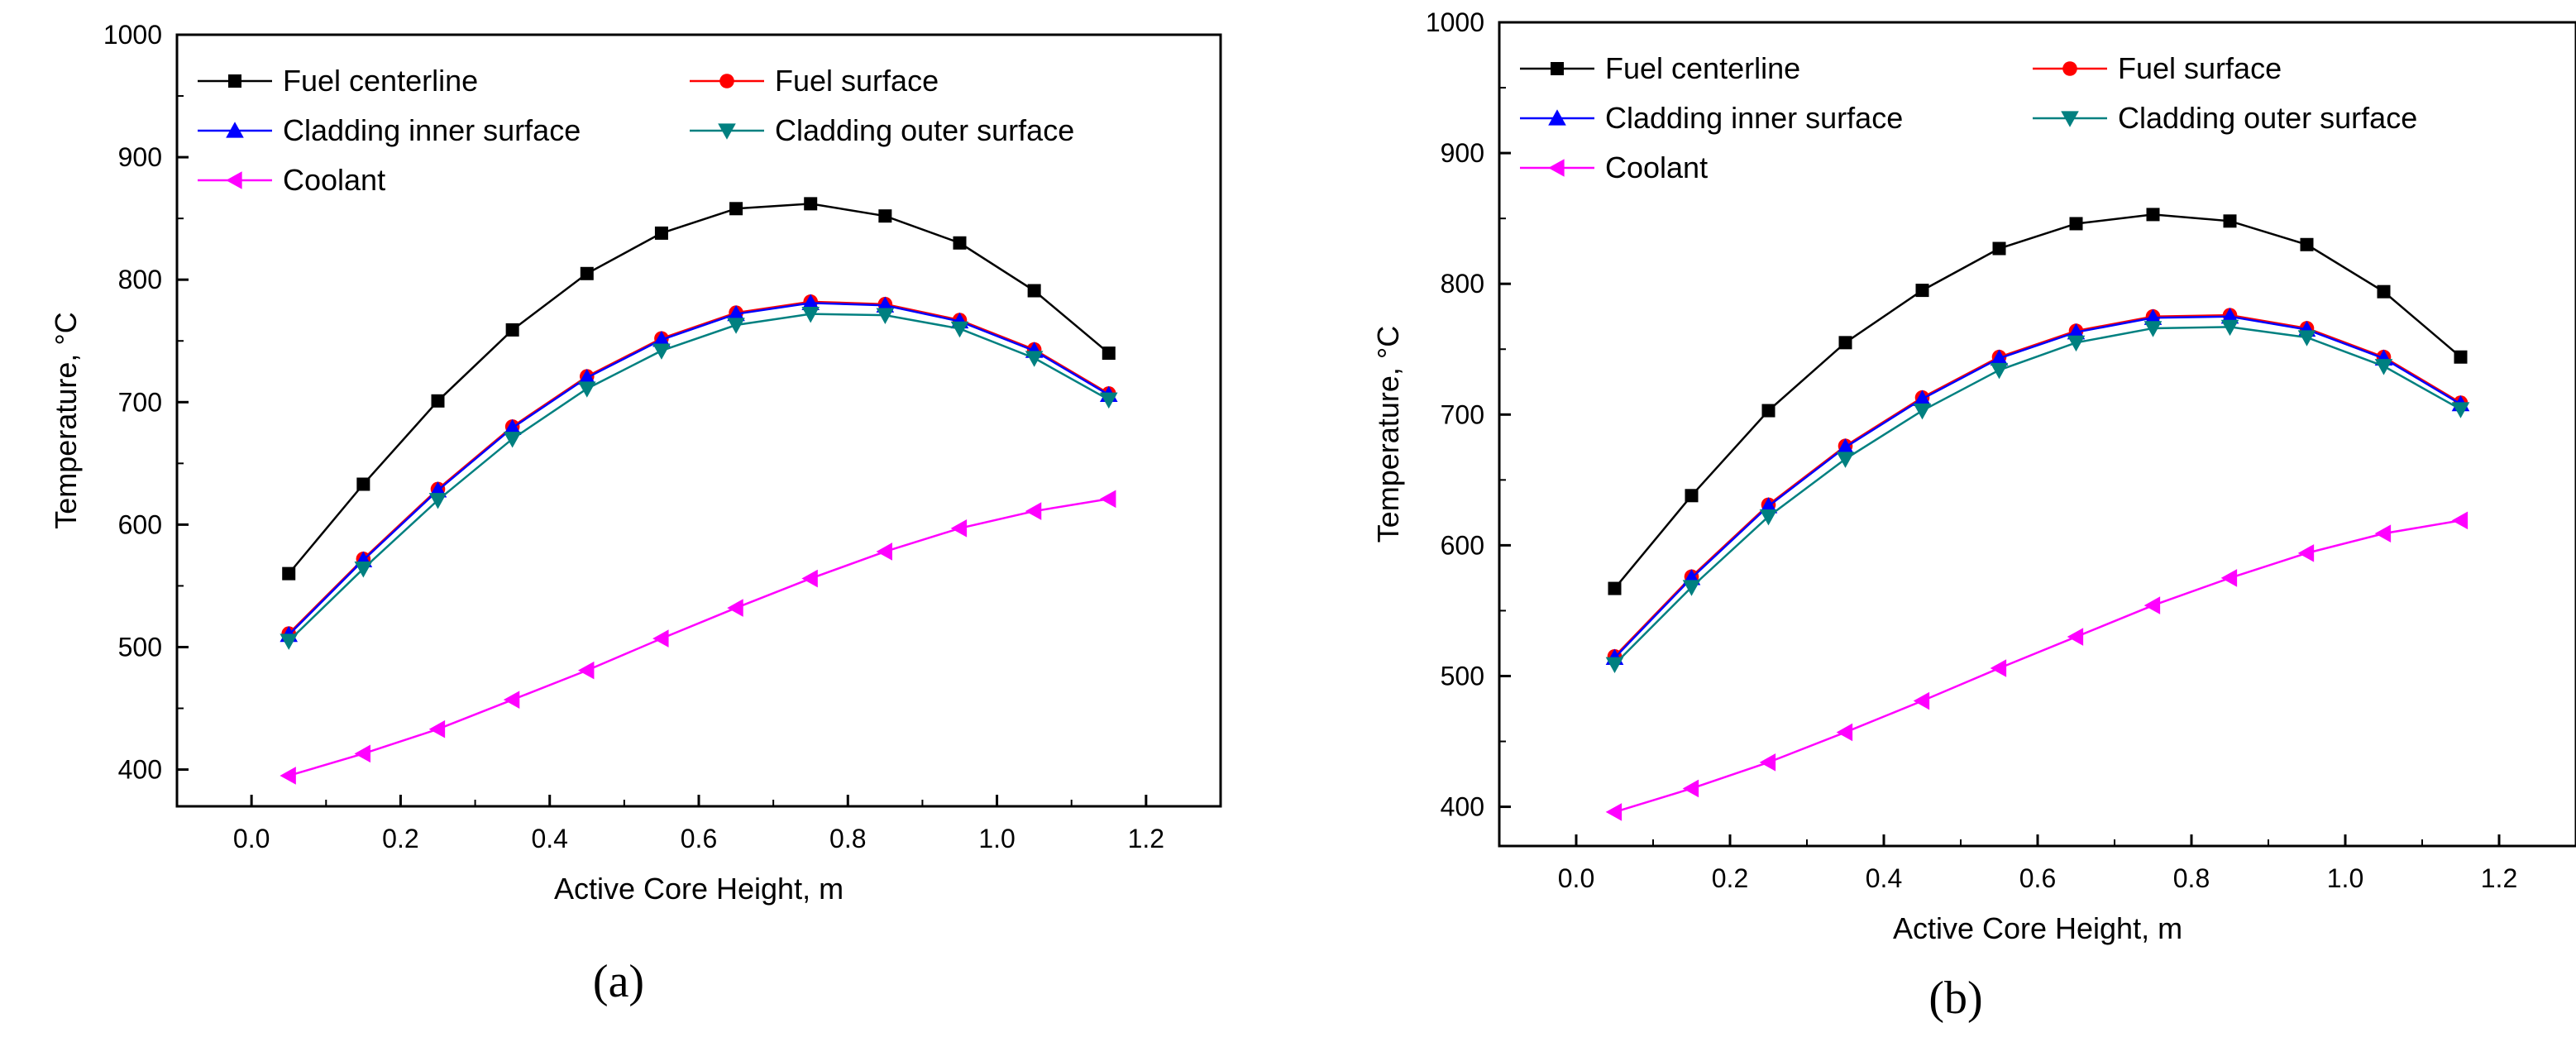  What do you see at coordinates (1462, 676) in the screenshot?
I see `y-tick-label: 500` at bounding box center [1462, 676].